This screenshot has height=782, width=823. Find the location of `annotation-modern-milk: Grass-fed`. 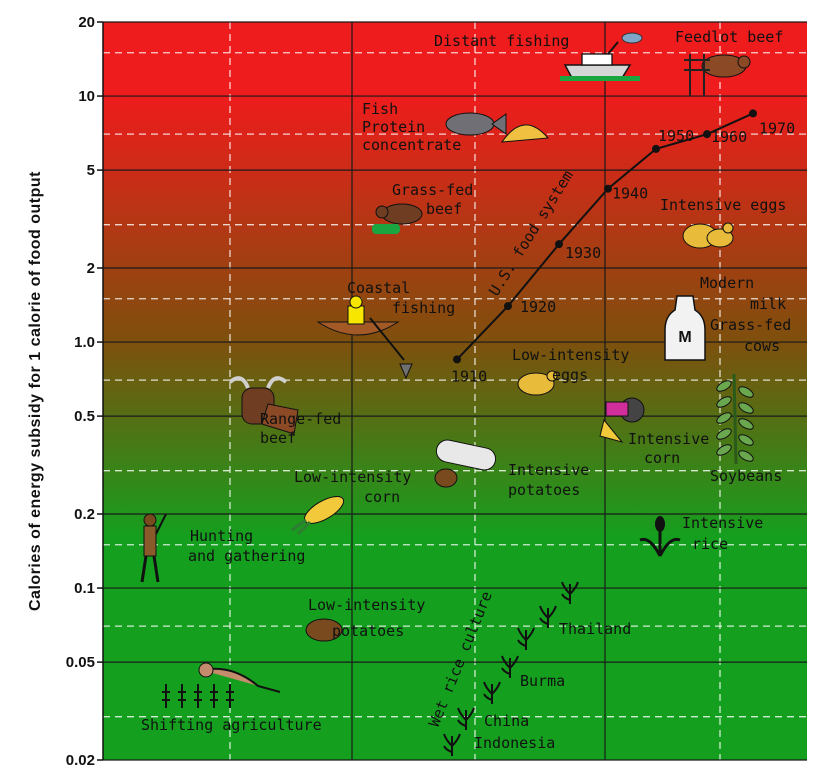

annotation-modern-milk: Grass-fed is located at coordinates (750, 325).